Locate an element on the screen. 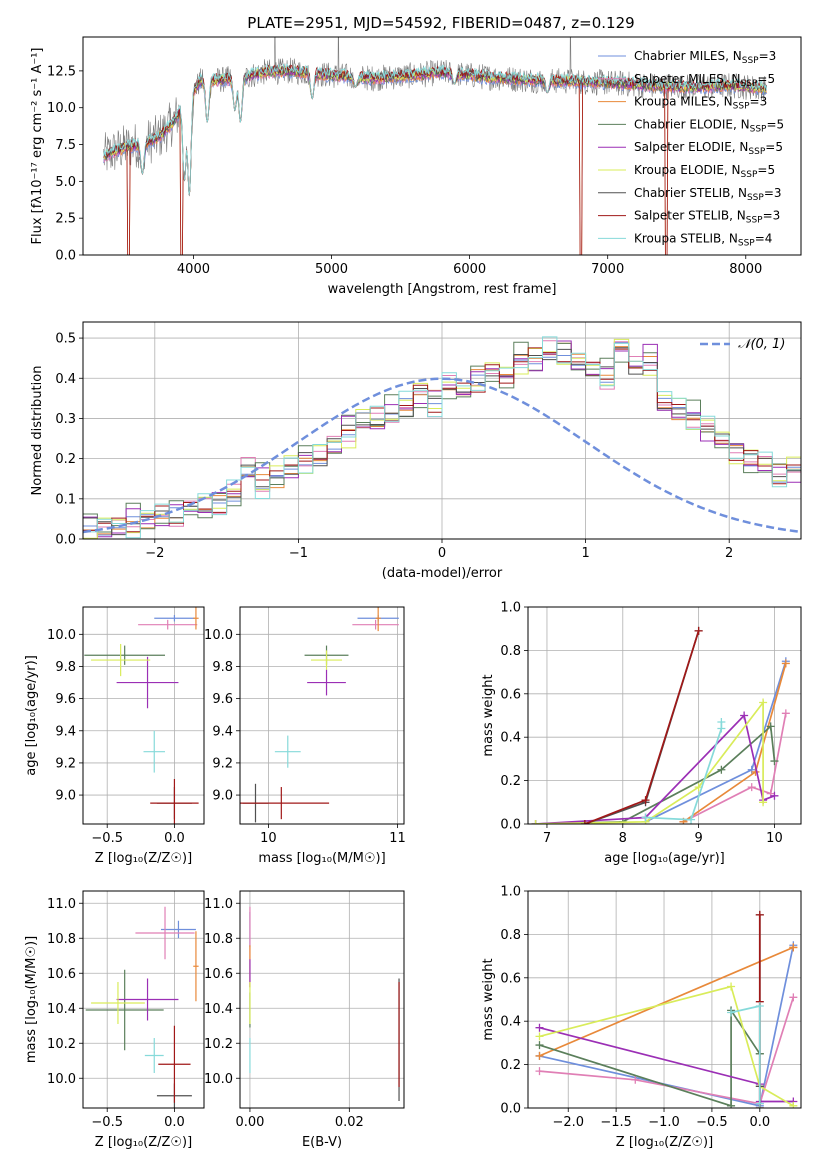  y-tick-label: 0.3 is located at coordinates (65, 419).